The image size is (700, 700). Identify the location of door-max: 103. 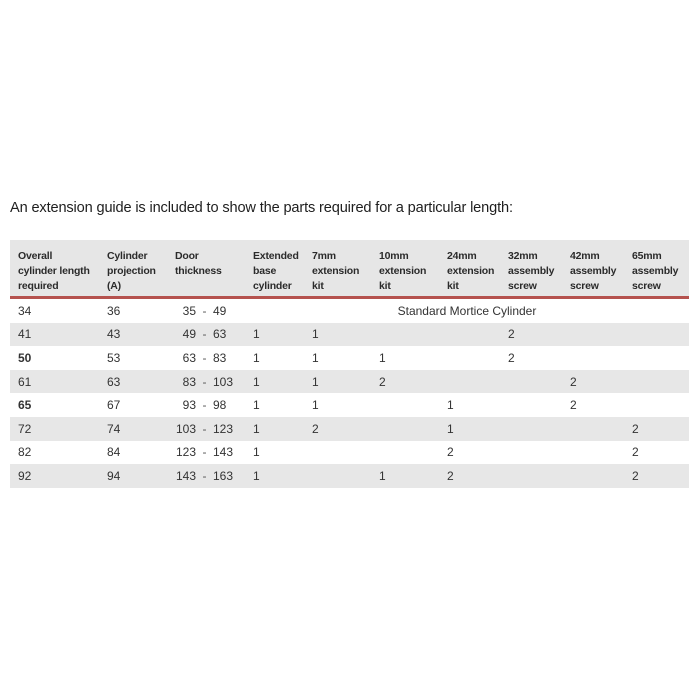
(223, 381).